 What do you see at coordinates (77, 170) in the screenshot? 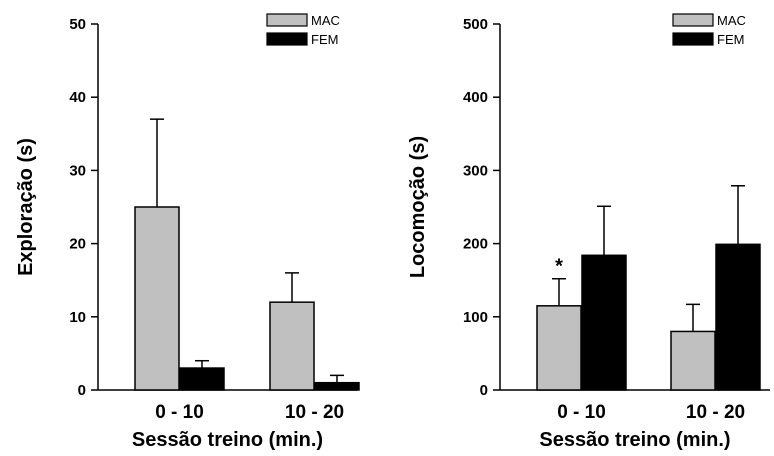
I see `y-tick-label: 30` at bounding box center [77, 170].